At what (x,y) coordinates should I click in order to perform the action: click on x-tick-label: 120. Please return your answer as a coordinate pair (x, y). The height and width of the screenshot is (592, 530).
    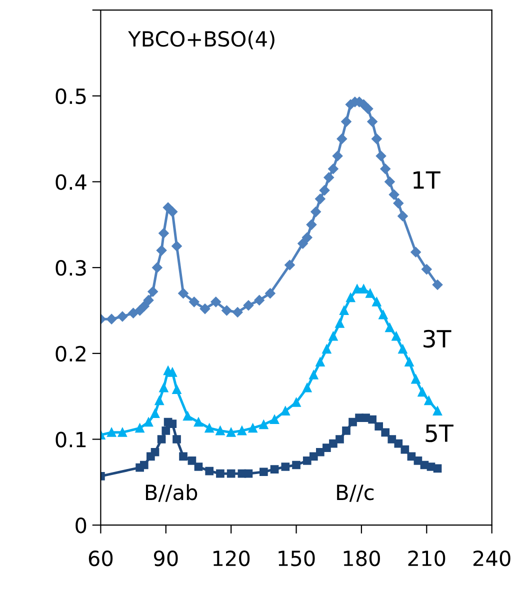
    Looking at the image, I should click on (231, 558).